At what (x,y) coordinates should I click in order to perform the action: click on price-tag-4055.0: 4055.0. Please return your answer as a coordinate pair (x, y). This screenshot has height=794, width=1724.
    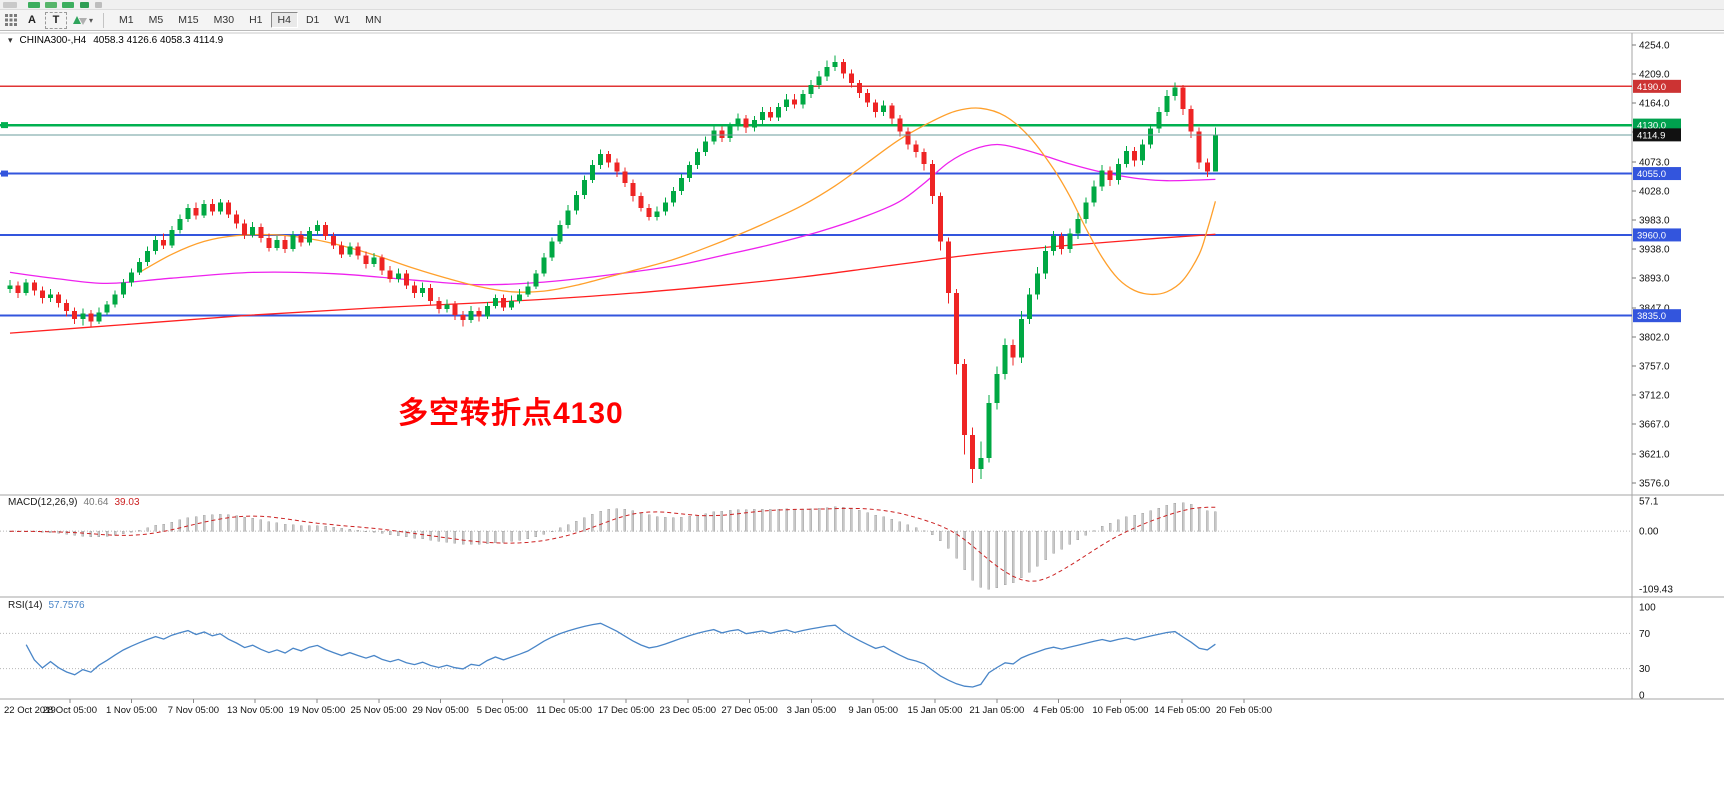
    Looking at the image, I should click on (1657, 174).